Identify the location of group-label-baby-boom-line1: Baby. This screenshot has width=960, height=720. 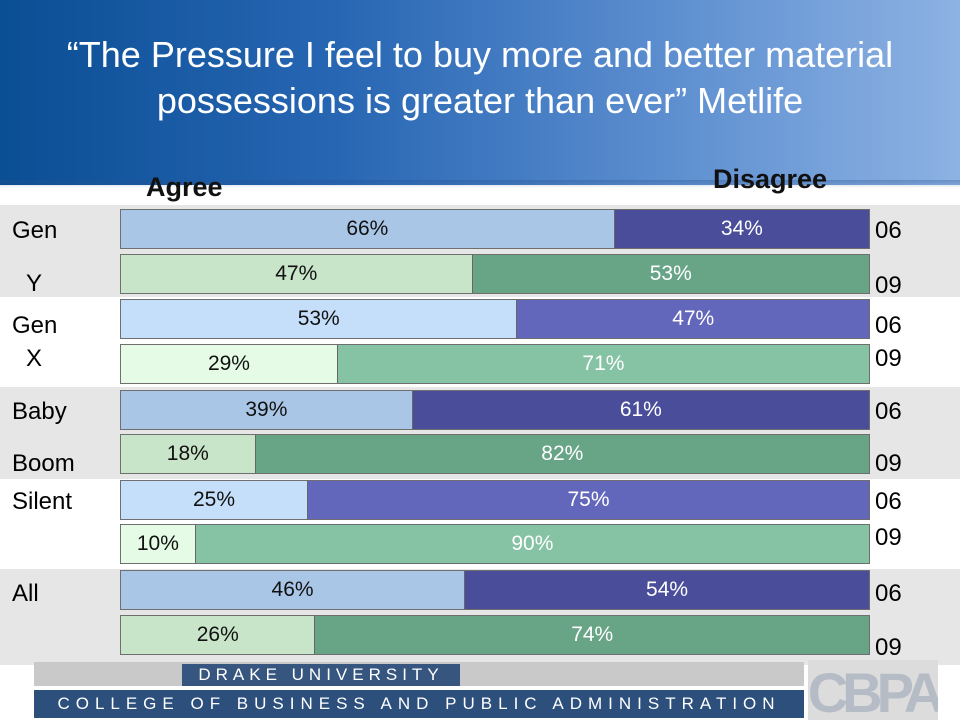
(39, 411).